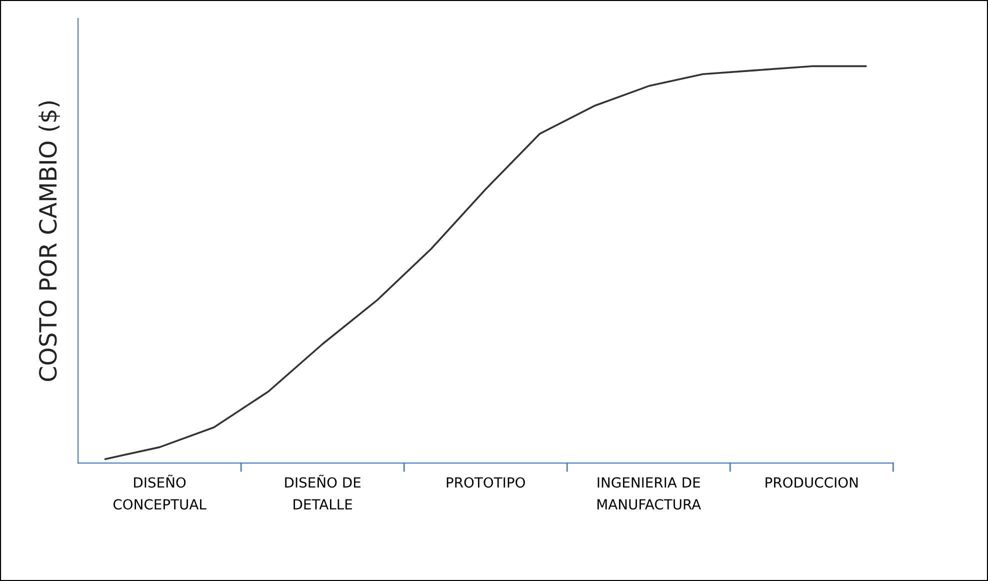 This screenshot has width=988, height=581. I want to click on y-axis-title: COSTO POR CAMBIO ($), so click(49, 241).